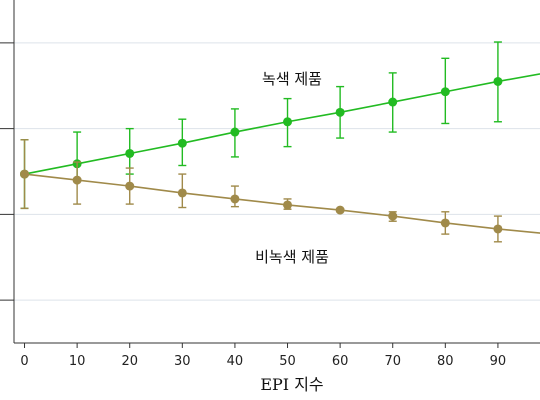  What do you see at coordinates (287, 361) in the screenshot?
I see `x-tick-label-50: 50` at bounding box center [287, 361].